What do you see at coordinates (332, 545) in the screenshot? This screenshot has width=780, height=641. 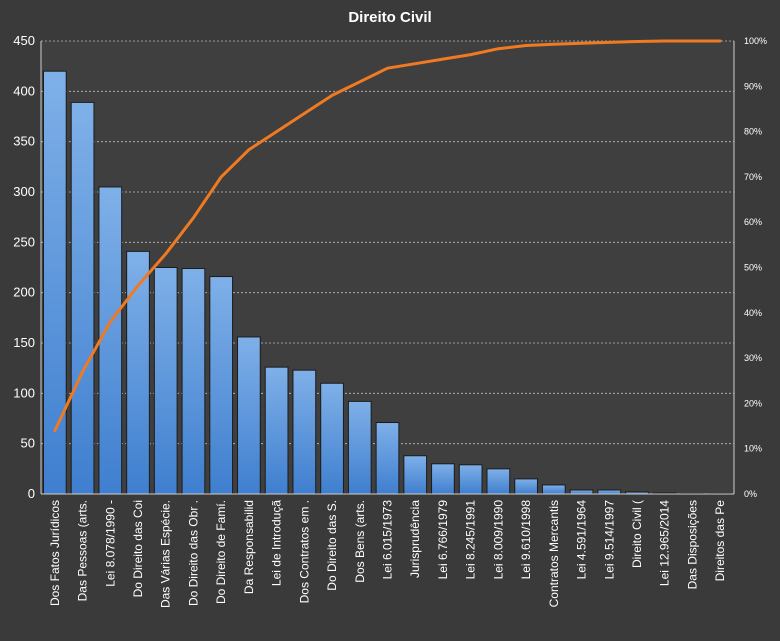 I see `x-category-label: Do Direito das S.` at bounding box center [332, 545].